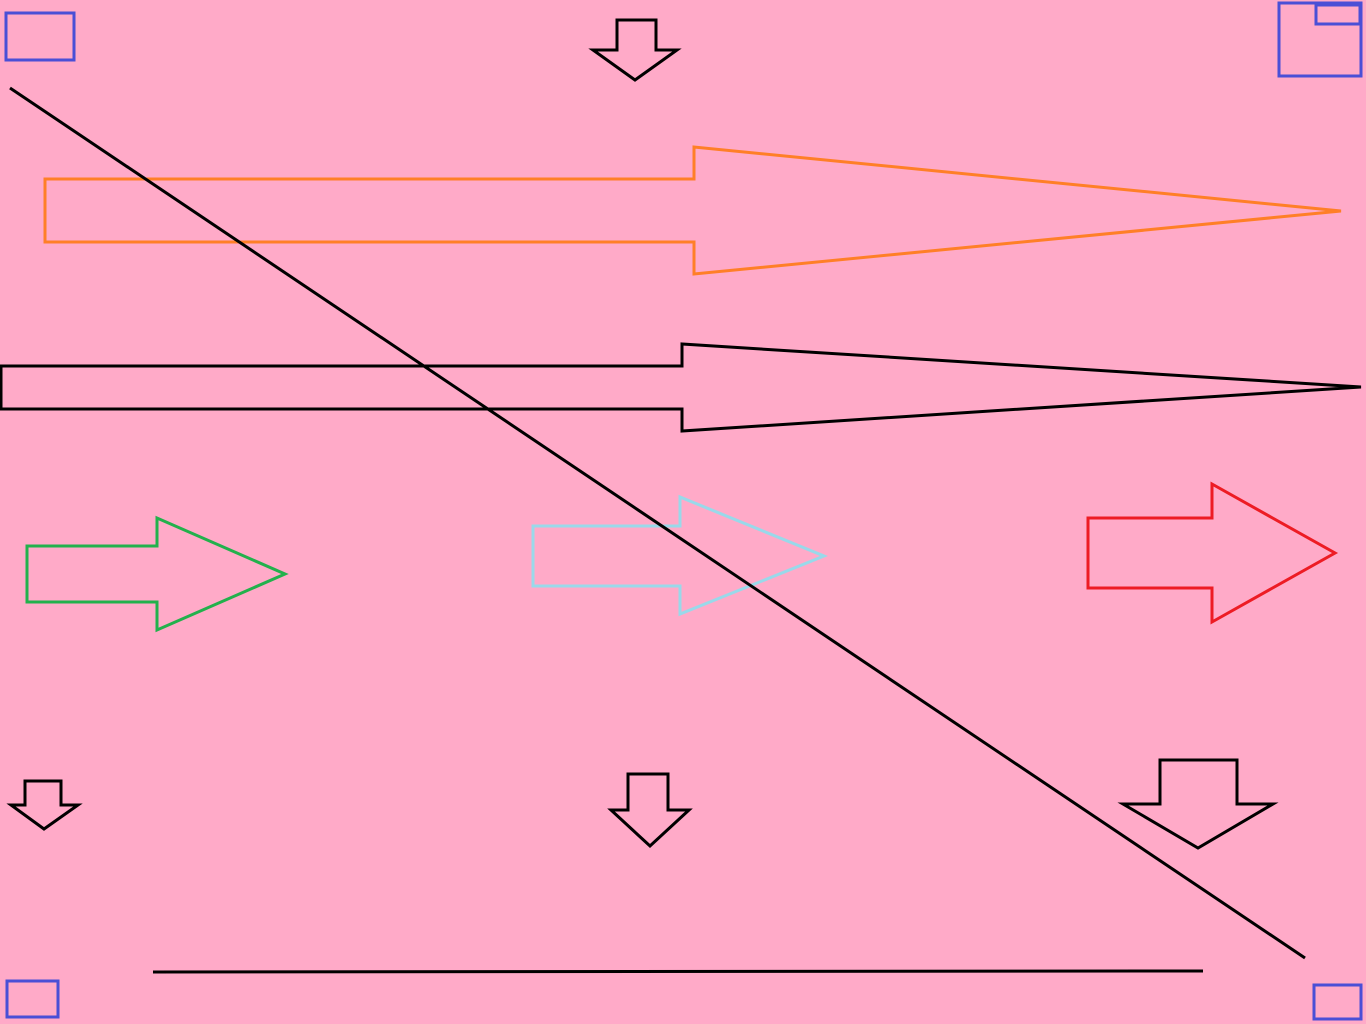 The width and height of the screenshot is (1366, 1024). Describe the element at coordinates (1198, 804) in the screenshot. I see `down-arrow-bottom-right-icon` at that location.